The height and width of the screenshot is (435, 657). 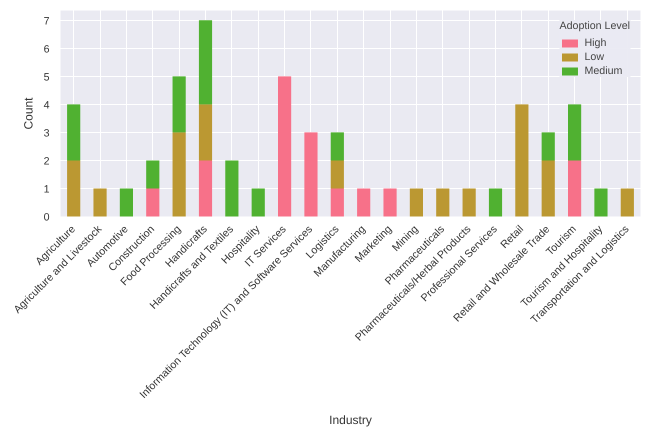 What do you see at coordinates (47, 21) in the screenshot?
I see `y-tick-label: 7` at bounding box center [47, 21].